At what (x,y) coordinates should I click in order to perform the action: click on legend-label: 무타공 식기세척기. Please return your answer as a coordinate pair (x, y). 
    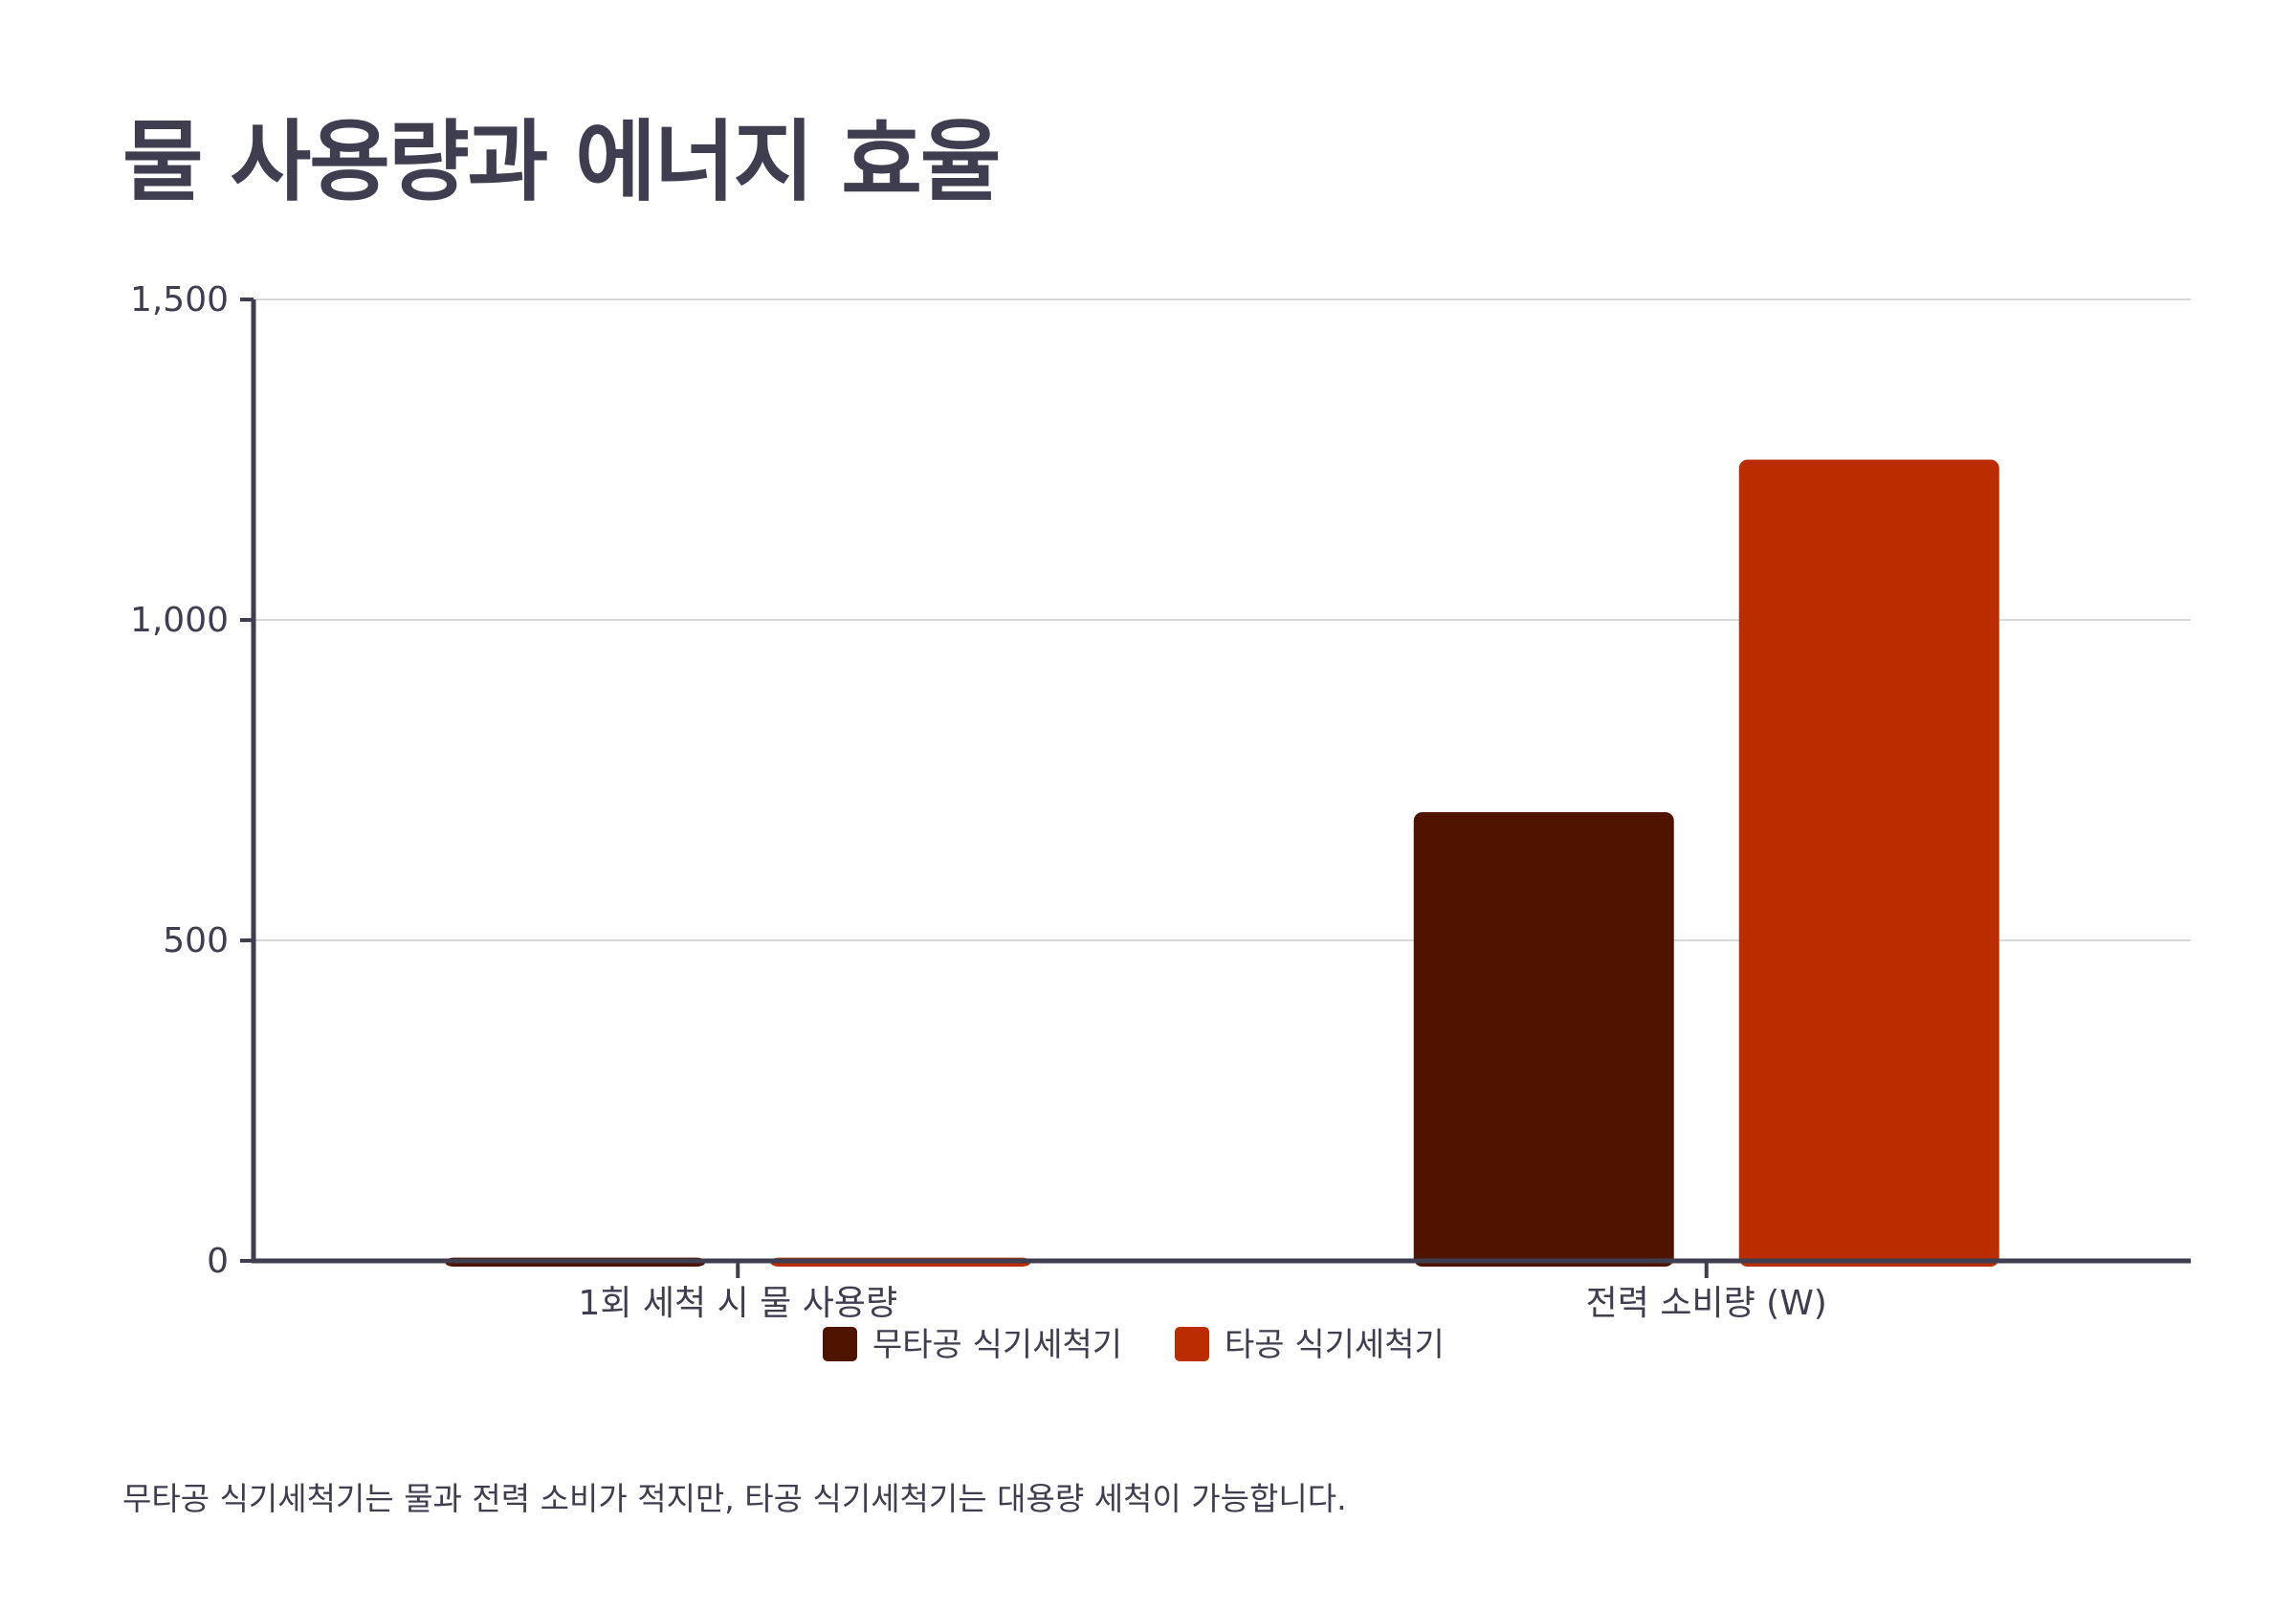
    Looking at the image, I should click on (997, 1345).